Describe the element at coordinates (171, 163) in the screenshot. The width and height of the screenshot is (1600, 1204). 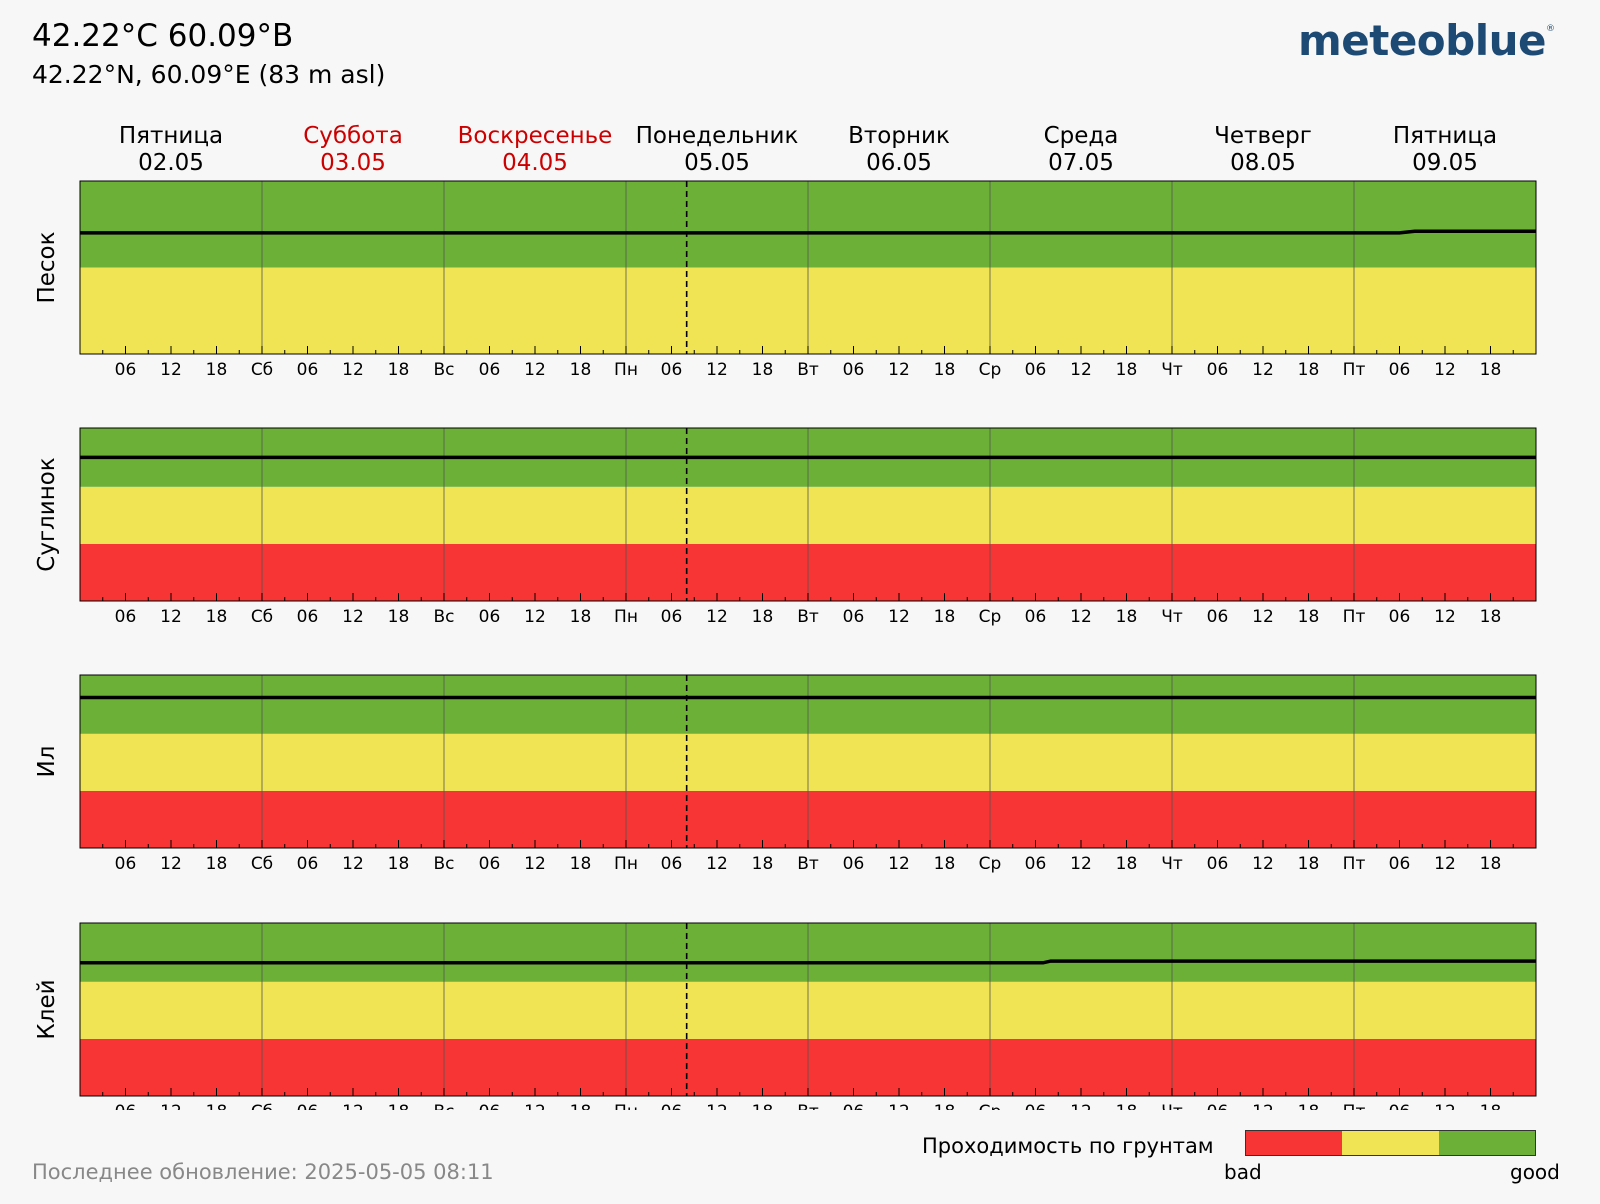
I see `day-date-label: 02.05` at that location.